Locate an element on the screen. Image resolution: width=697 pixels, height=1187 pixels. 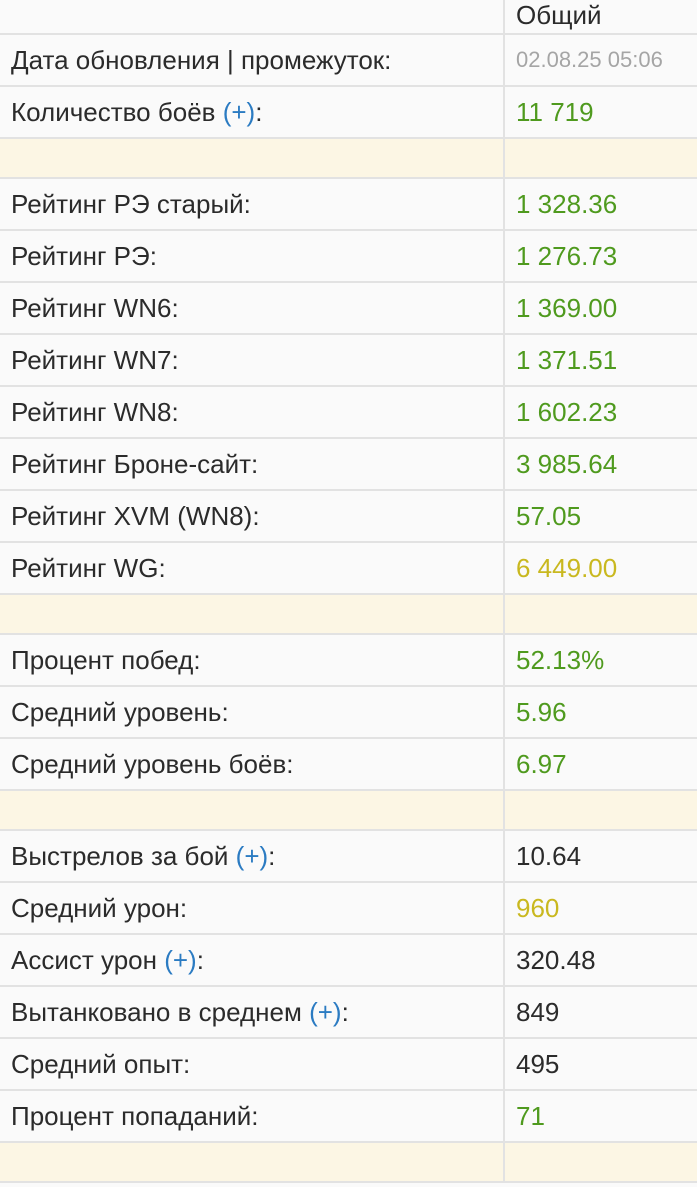
stat-value: 849 is located at coordinates (600, 1012).